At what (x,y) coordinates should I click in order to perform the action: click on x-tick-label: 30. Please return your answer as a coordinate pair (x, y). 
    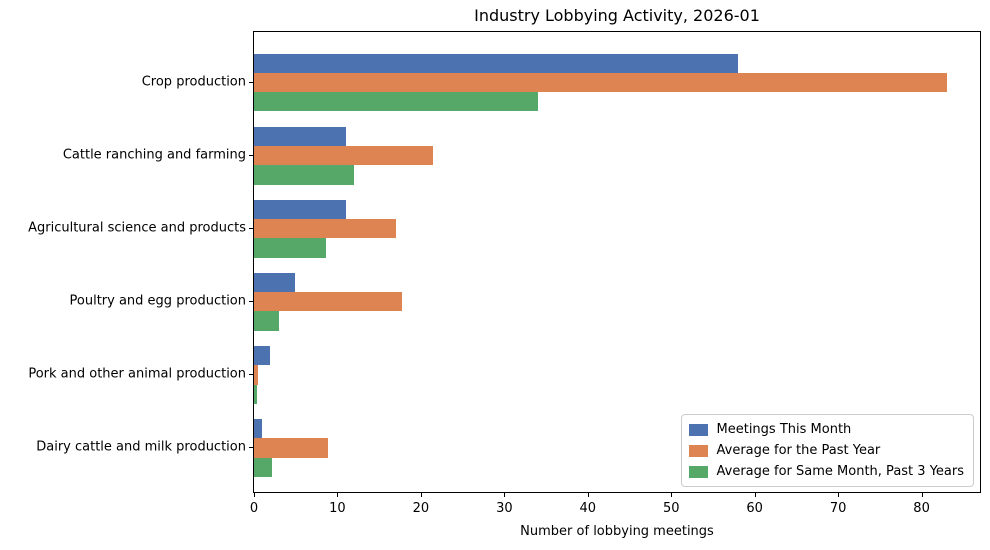
    Looking at the image, I should click on (504, 508).